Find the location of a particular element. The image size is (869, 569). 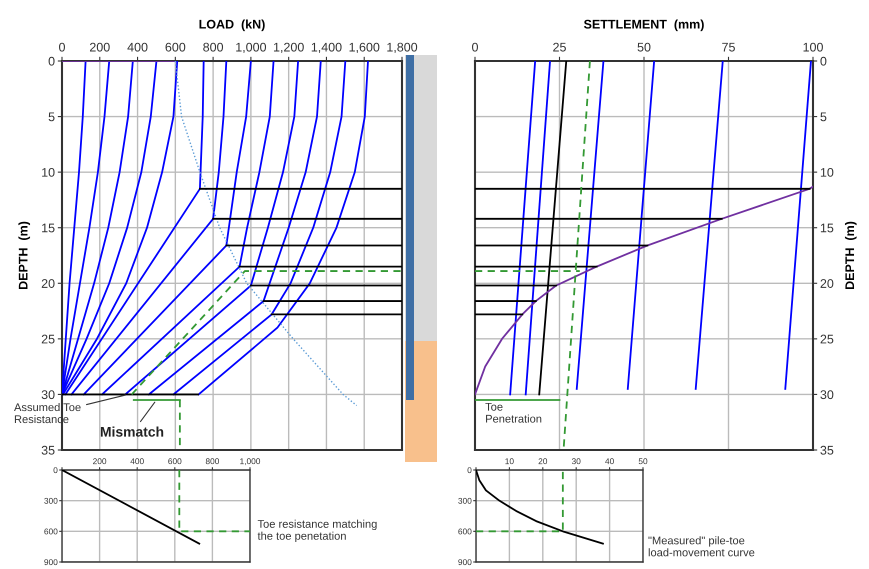

x-tick-label: 1,600 is located at coordinates (365, 48).